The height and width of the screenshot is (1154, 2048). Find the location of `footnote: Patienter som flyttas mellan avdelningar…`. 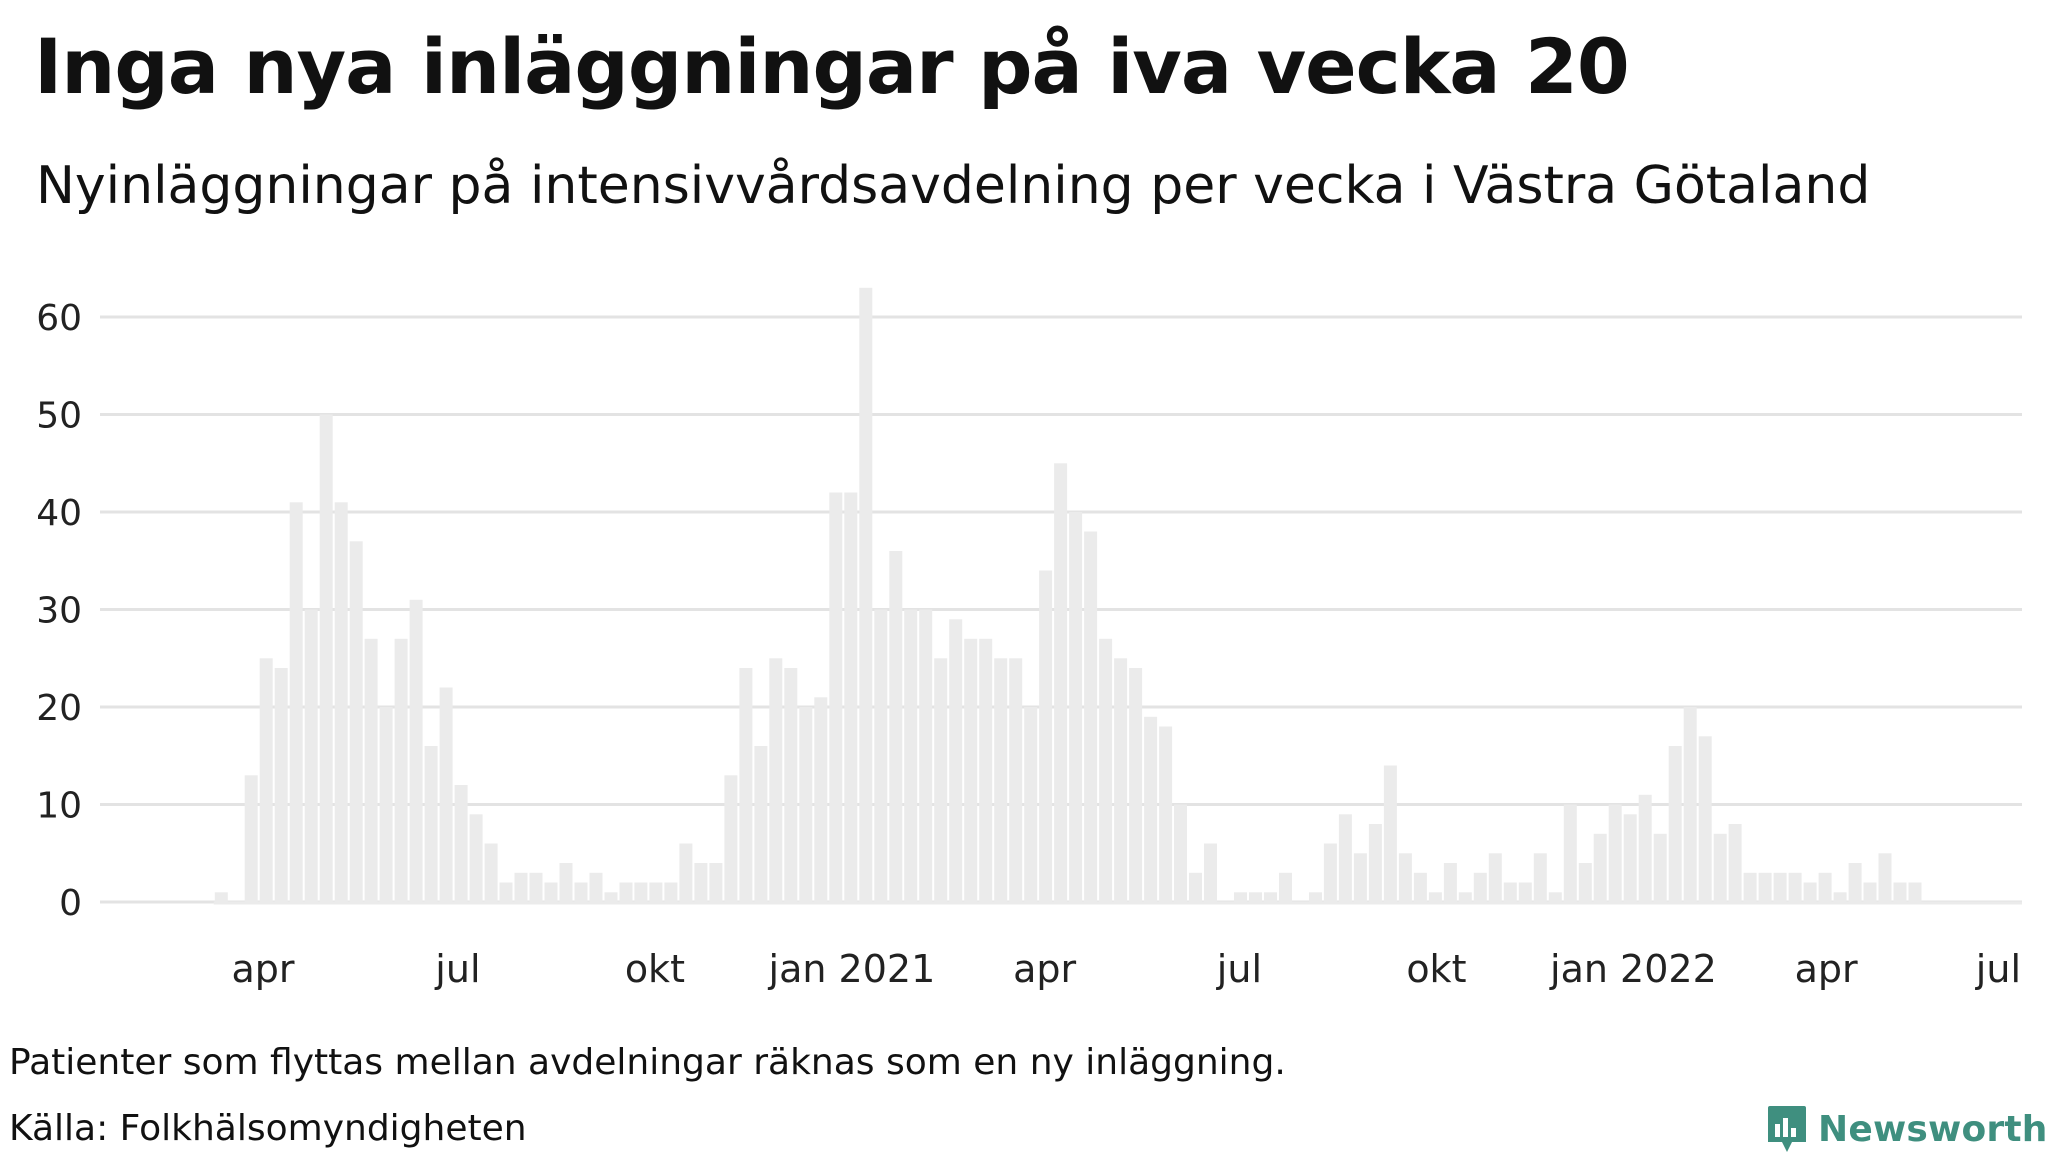

footnote: Patienter som flyttas mellan avdelningar… is located at coordinates (647, 1062).